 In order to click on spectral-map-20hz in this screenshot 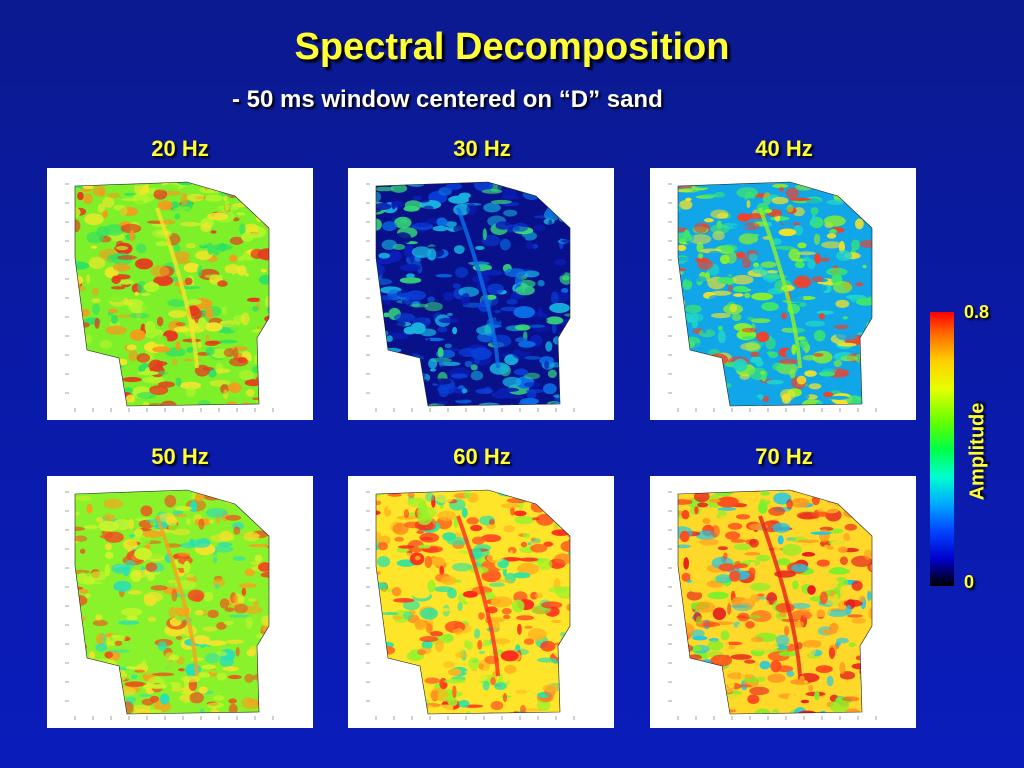, I will do `click(180, 294)`.